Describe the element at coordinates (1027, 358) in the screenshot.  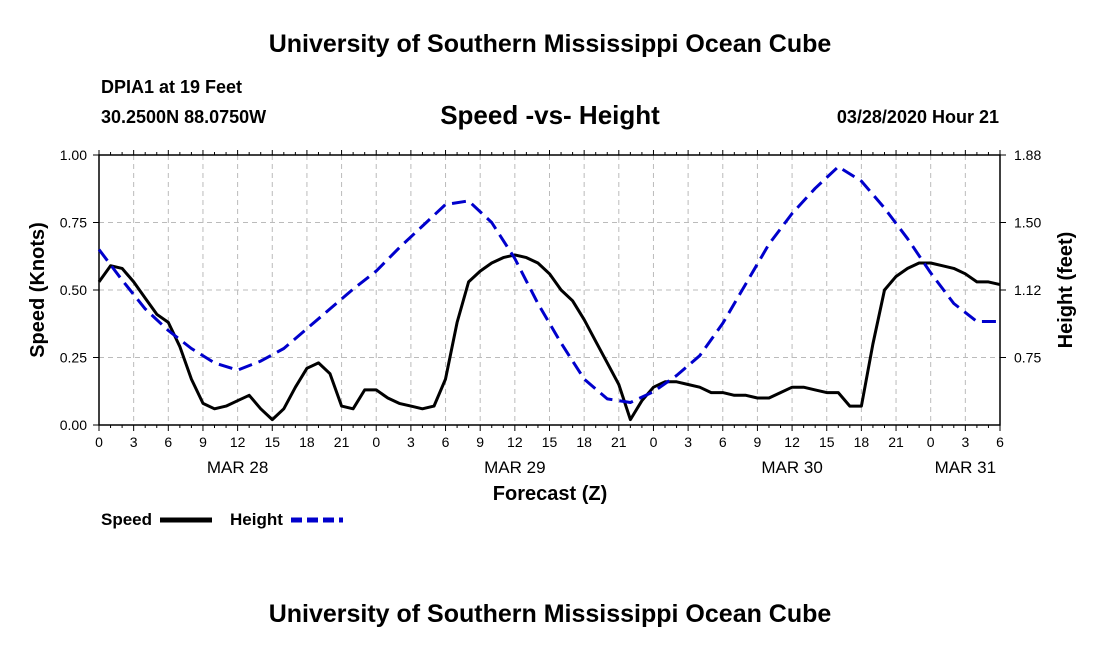
I see `y-right-tick-label: 0.75` at that location.